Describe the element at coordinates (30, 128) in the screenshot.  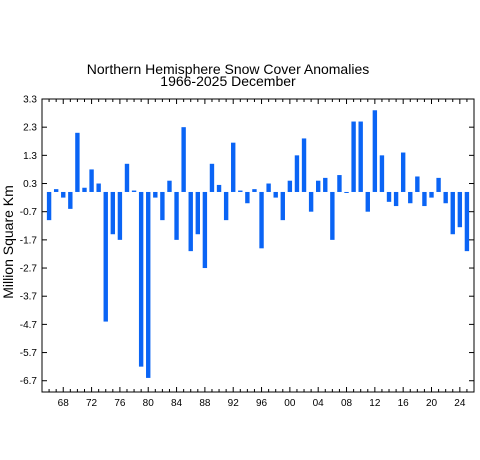
I see `y-tick-label: 2.3` at that location.